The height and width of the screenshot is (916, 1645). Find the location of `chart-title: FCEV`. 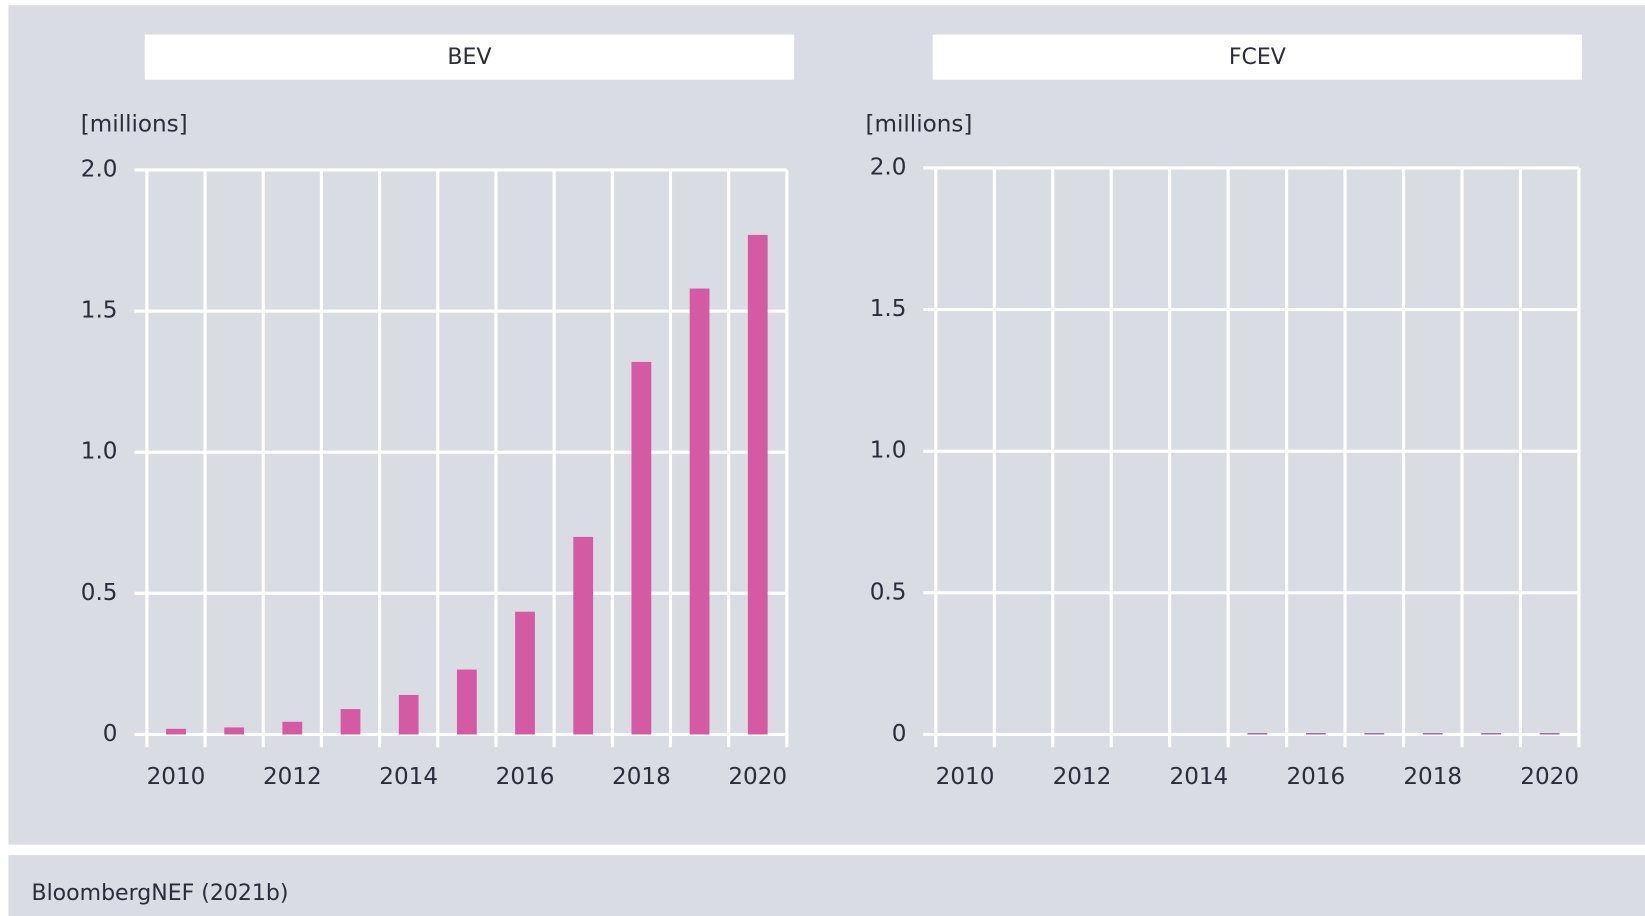

chart-title: FCEV is located at coordinates (1257, 57).